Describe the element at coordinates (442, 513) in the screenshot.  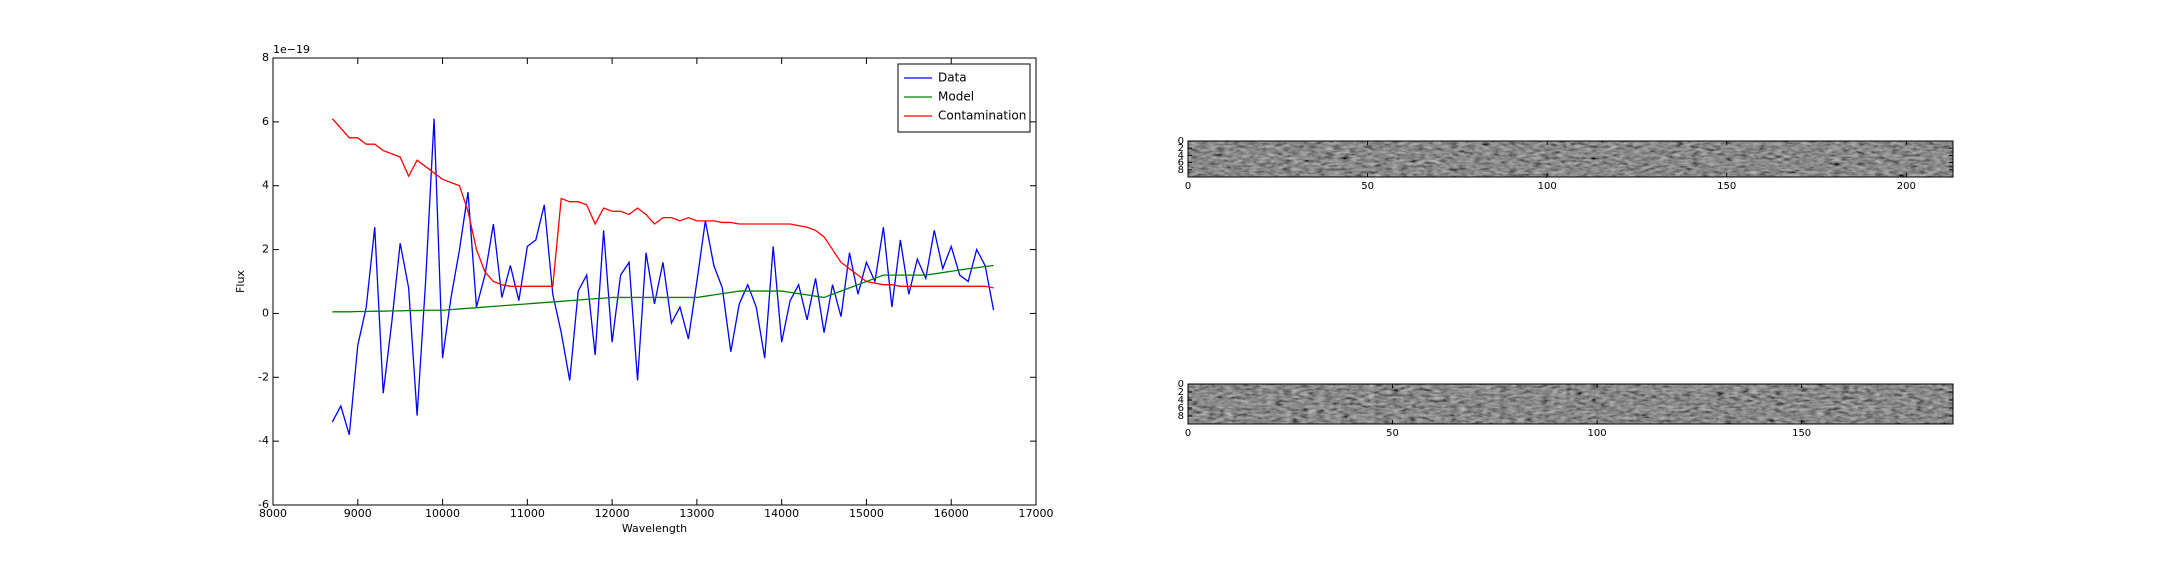
I see `x-tick-label: 10000` at that location.